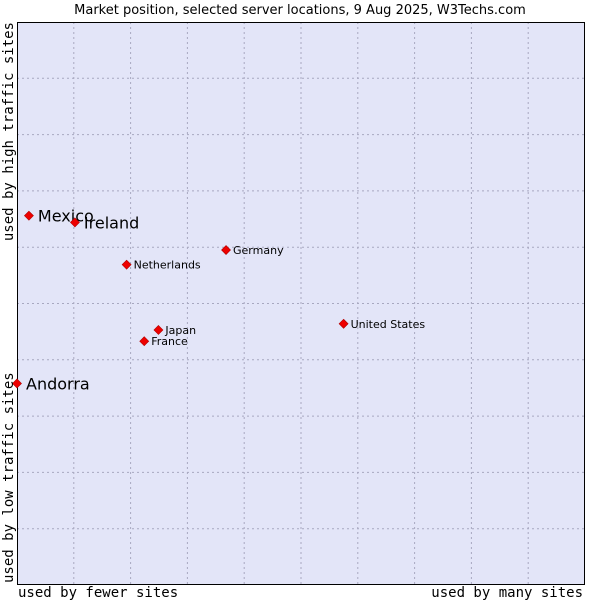 The width and height of the screenshot is (600, 600). I want to click on point-label-mexico: Mexico, so click(66, 216).